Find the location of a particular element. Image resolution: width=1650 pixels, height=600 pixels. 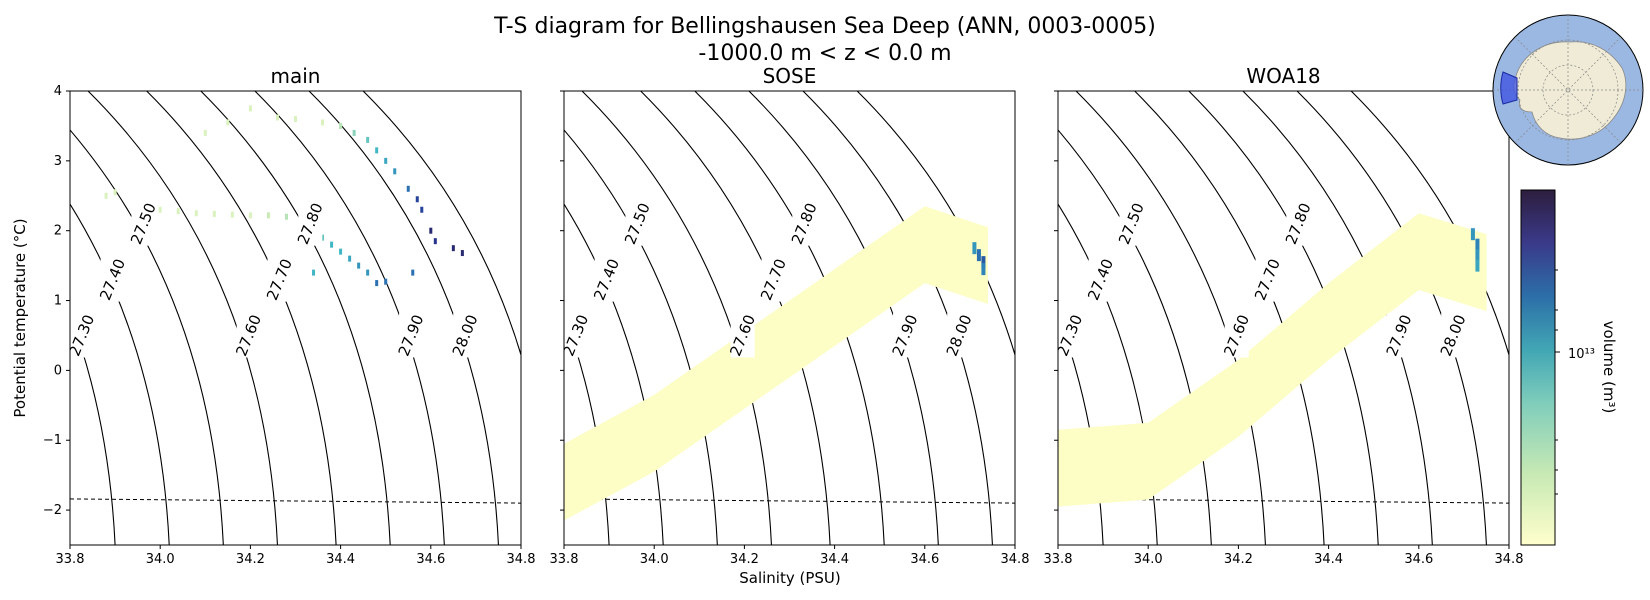

panel-title: main is located at coordinates (296, 76).